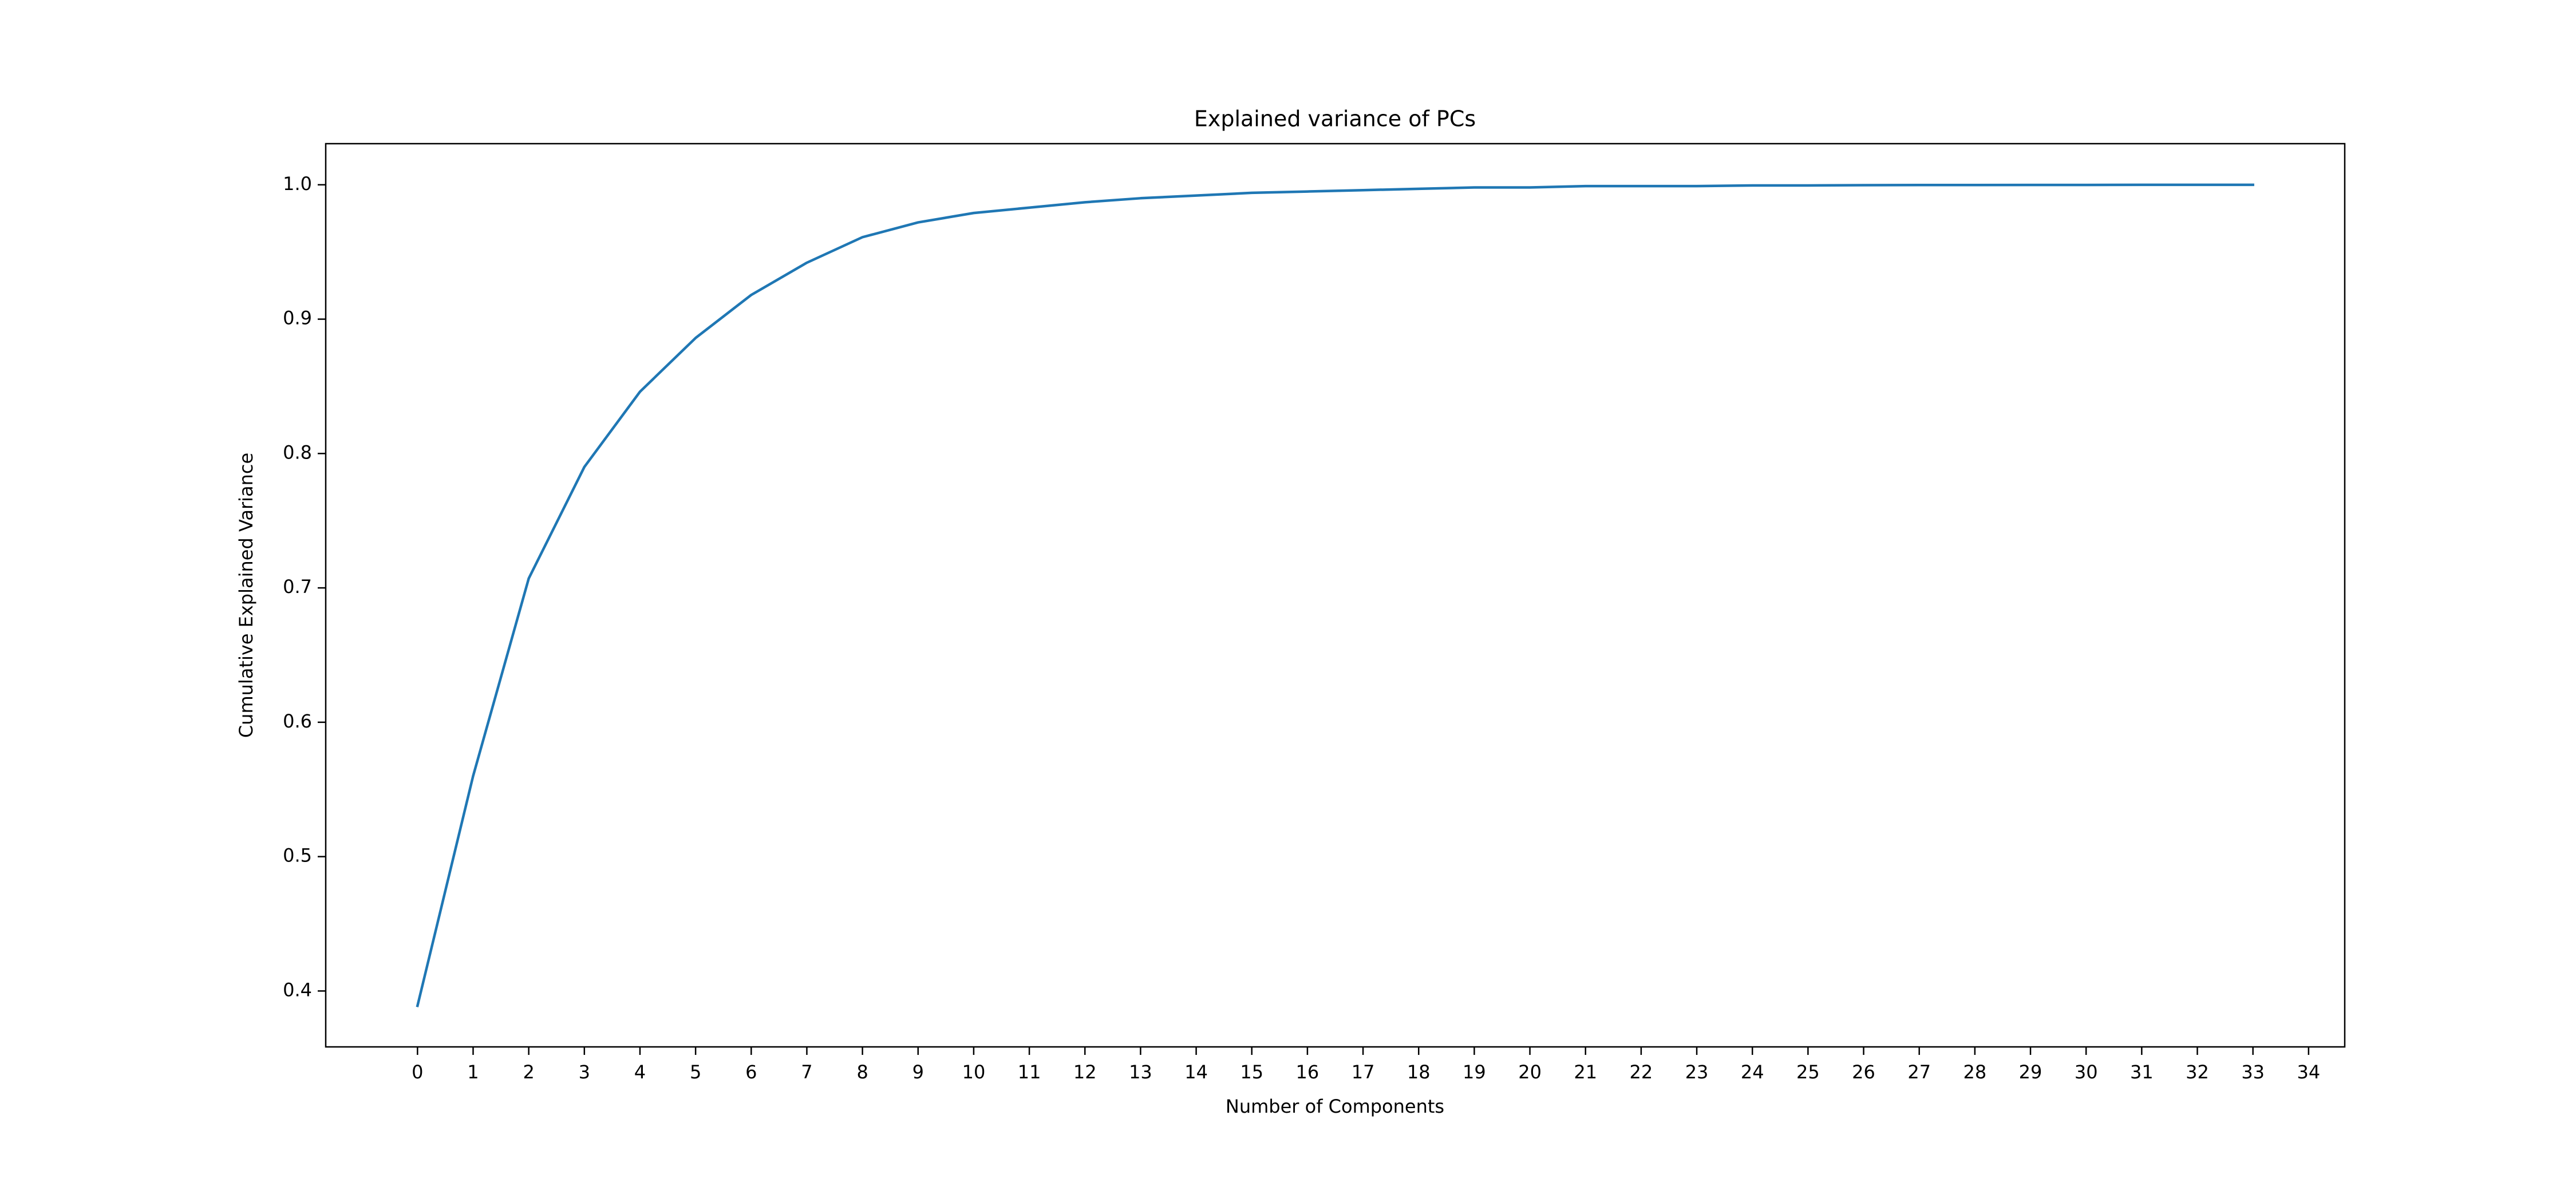 The height and width of the screenshot is (1202, 2576). I want to click on x-tick-label: 3, so click(584, 1072).